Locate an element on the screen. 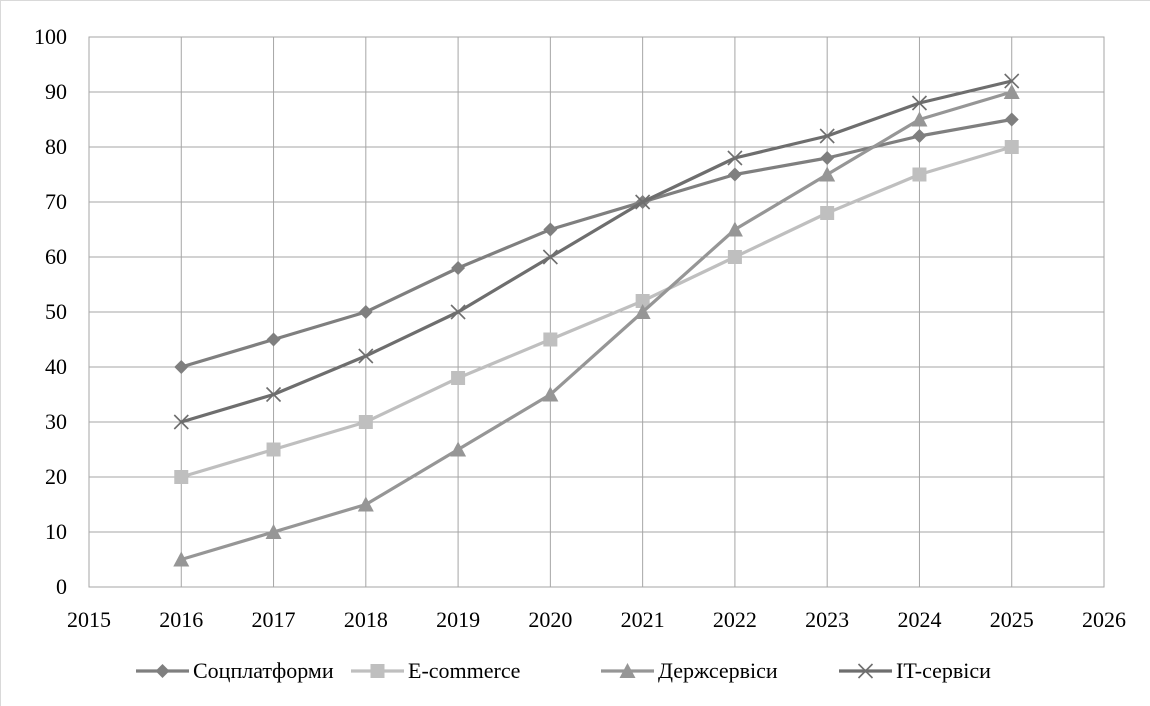 The height and width of the screenshot is (706, 1150). y-tick-label: 20 is located at coordinates (56, 476).